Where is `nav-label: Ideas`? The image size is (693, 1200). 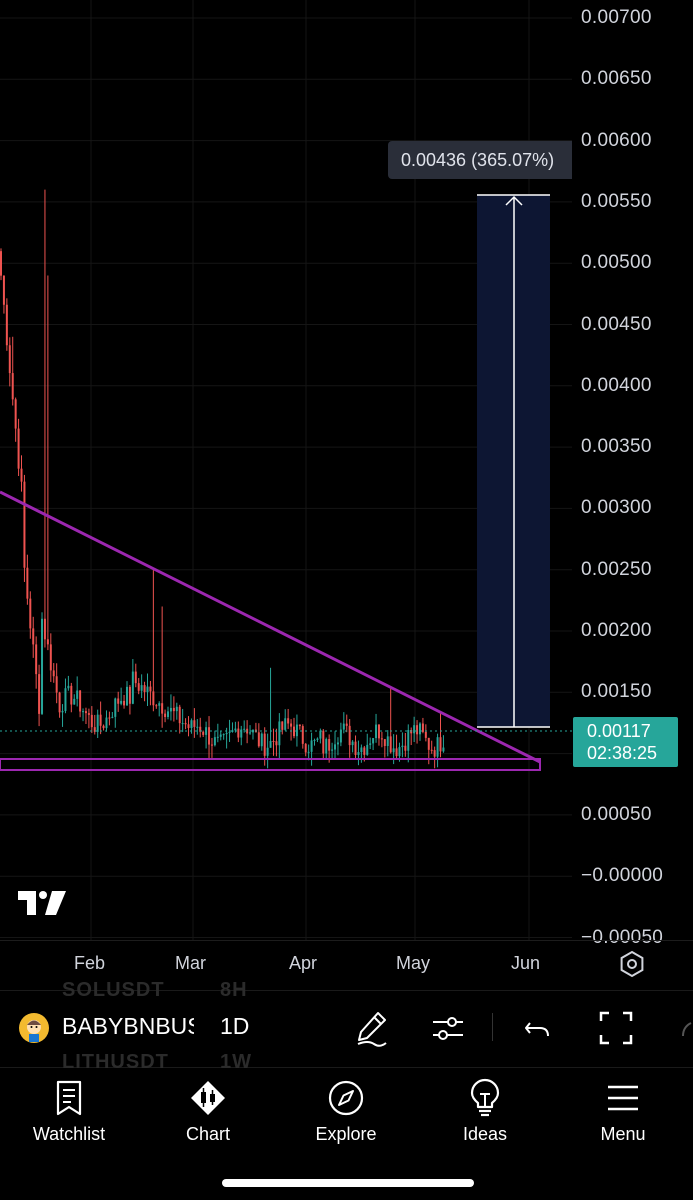
nav-label: Ideas is located at coordinates (485, 1134).